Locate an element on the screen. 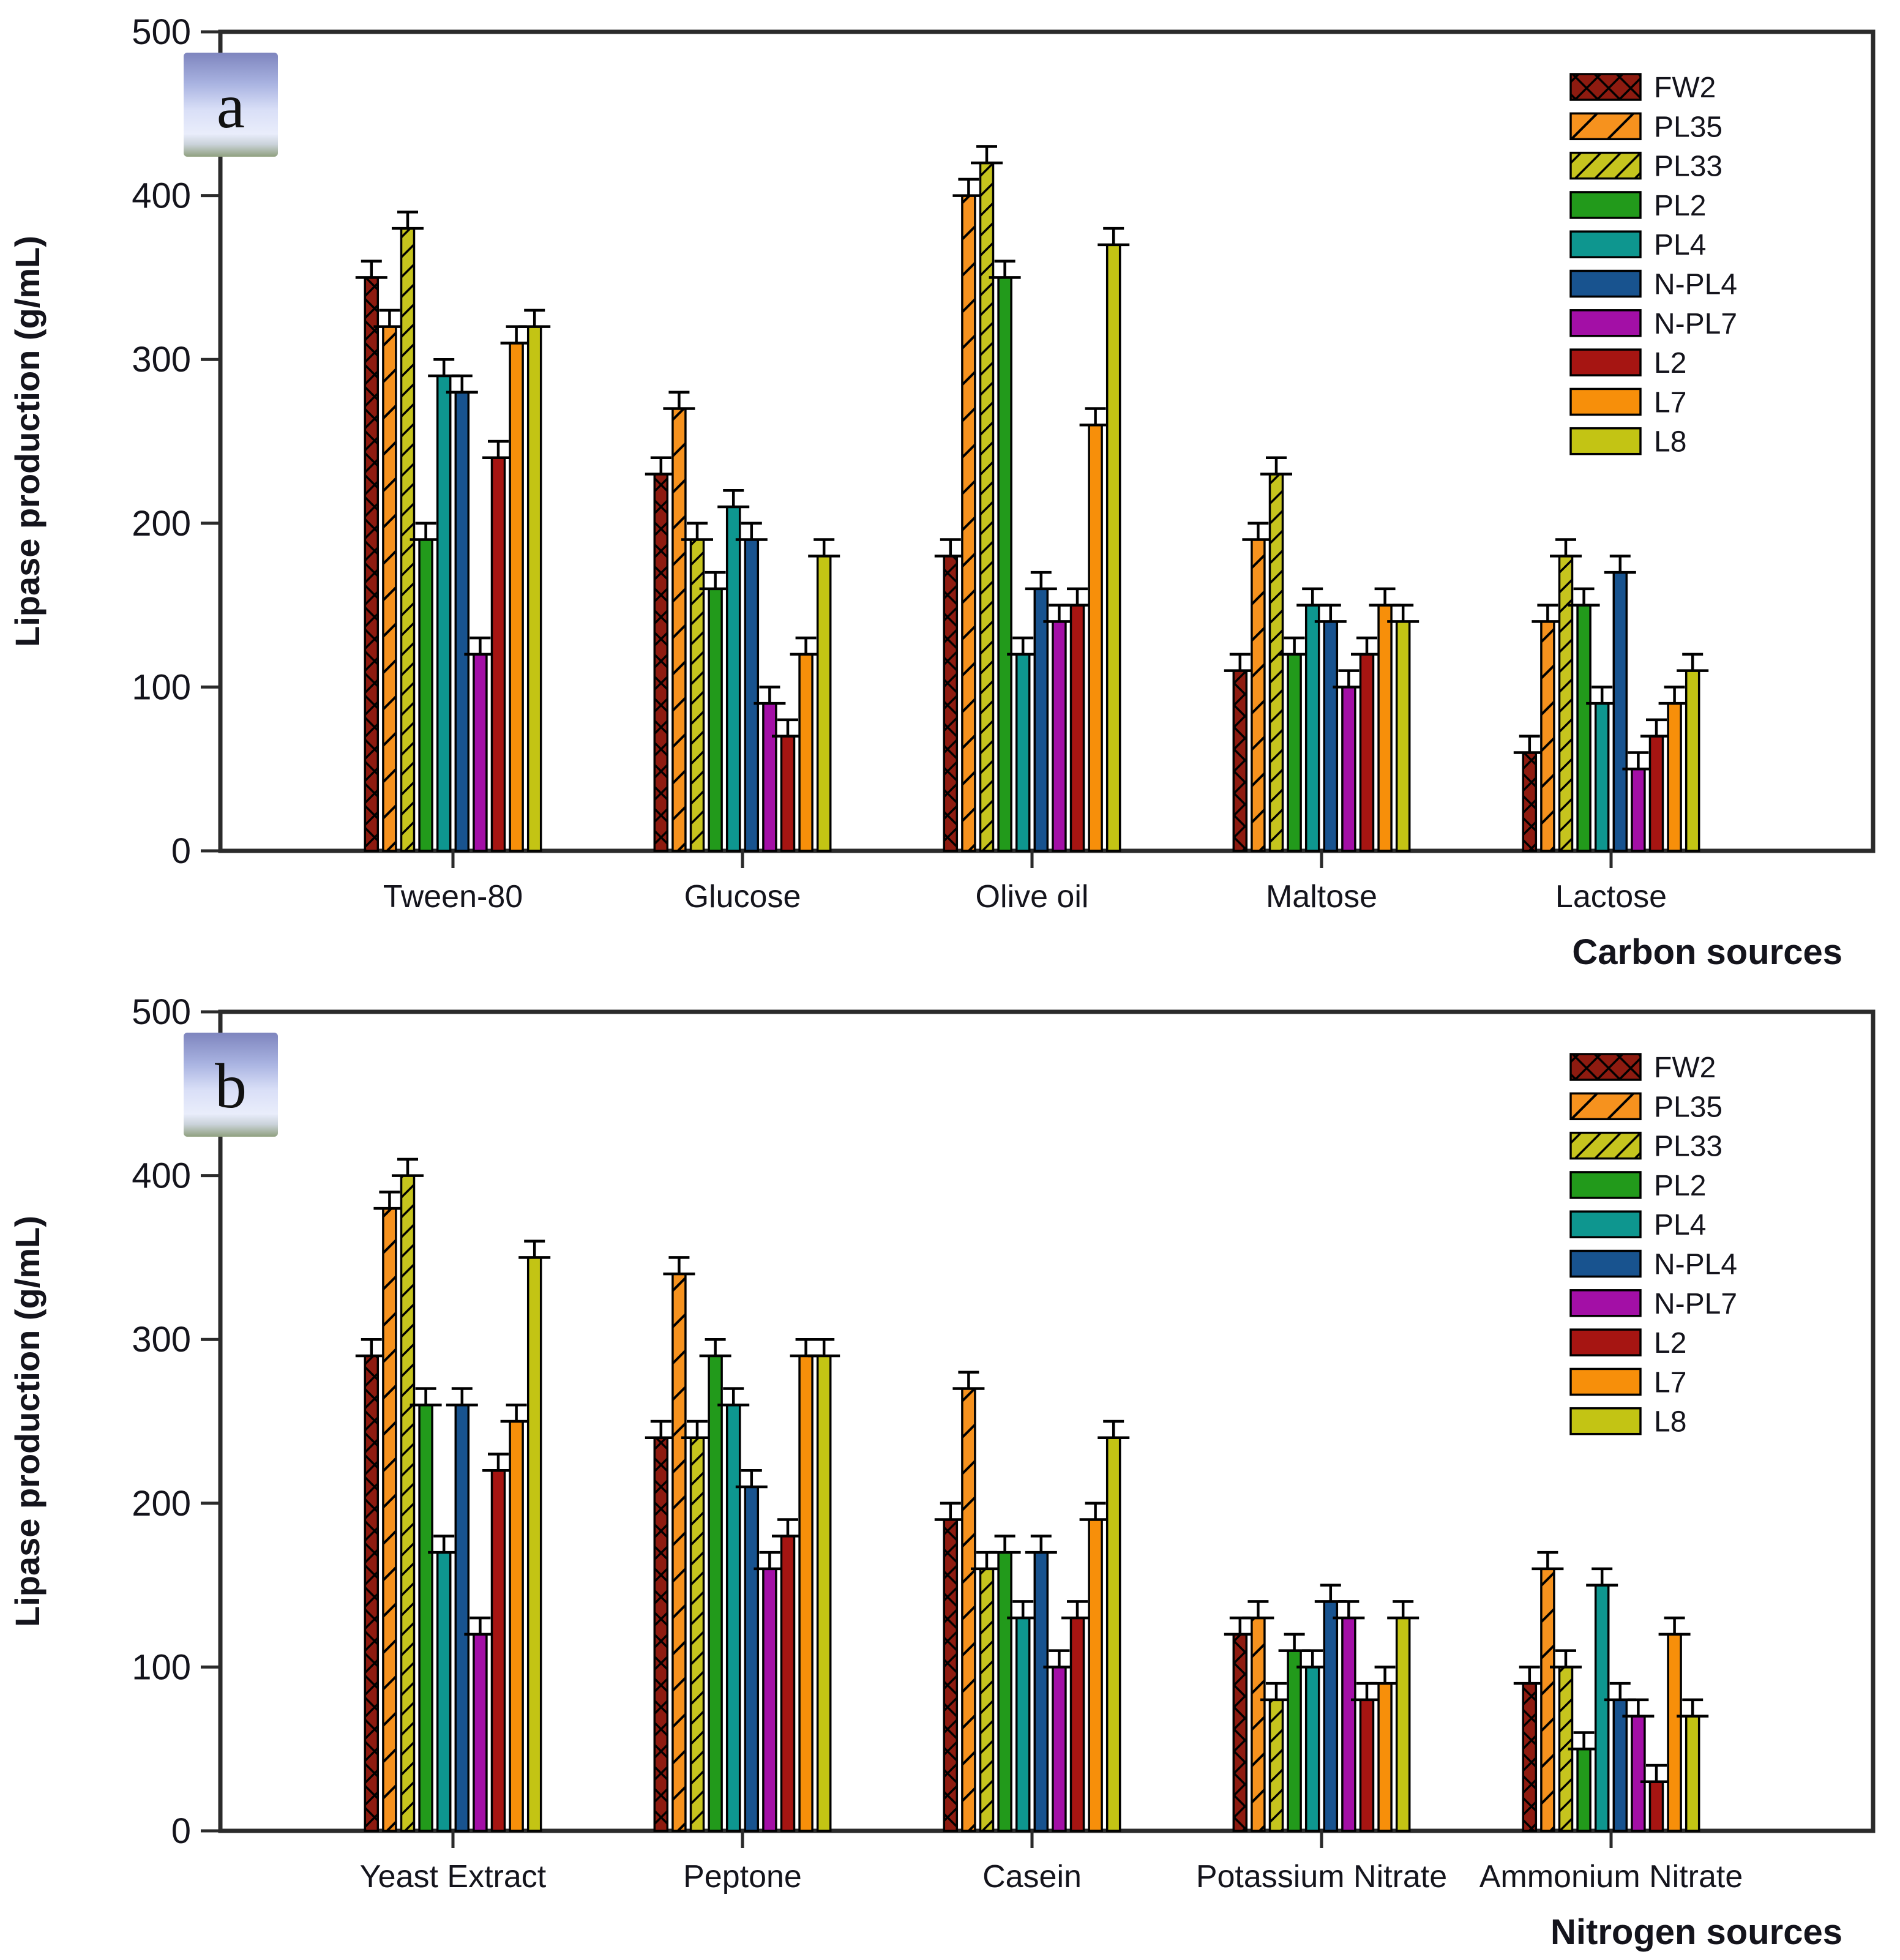 The width and height of the screenshot is (1900, 1960). y-tick-label: 400 is located at coordinates (162, 1176).